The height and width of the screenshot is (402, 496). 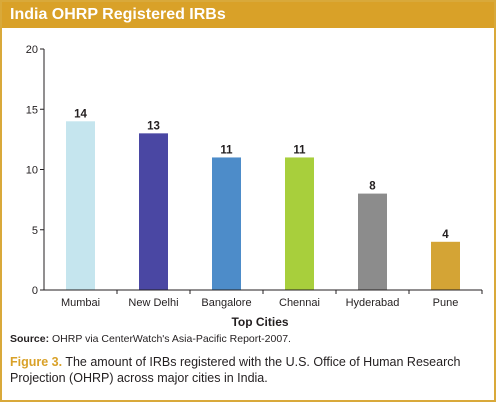 What do you see at coordinates (299, 303) in the screenshot?
I see `x-tick-label: Chennai` at bounding box center [299, 303].